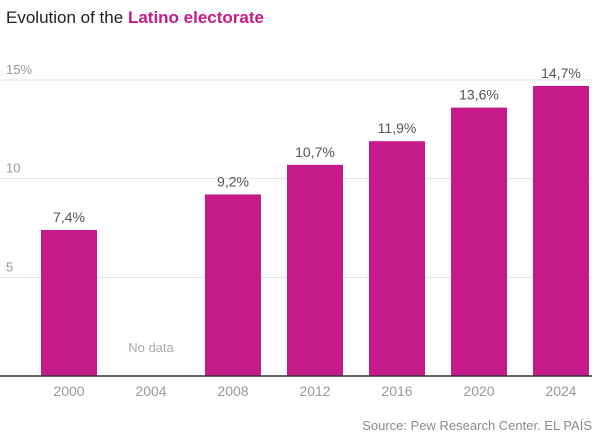 The image size is (600, 442). I want to click on x-tick-label: 2004, so click(150, 391).